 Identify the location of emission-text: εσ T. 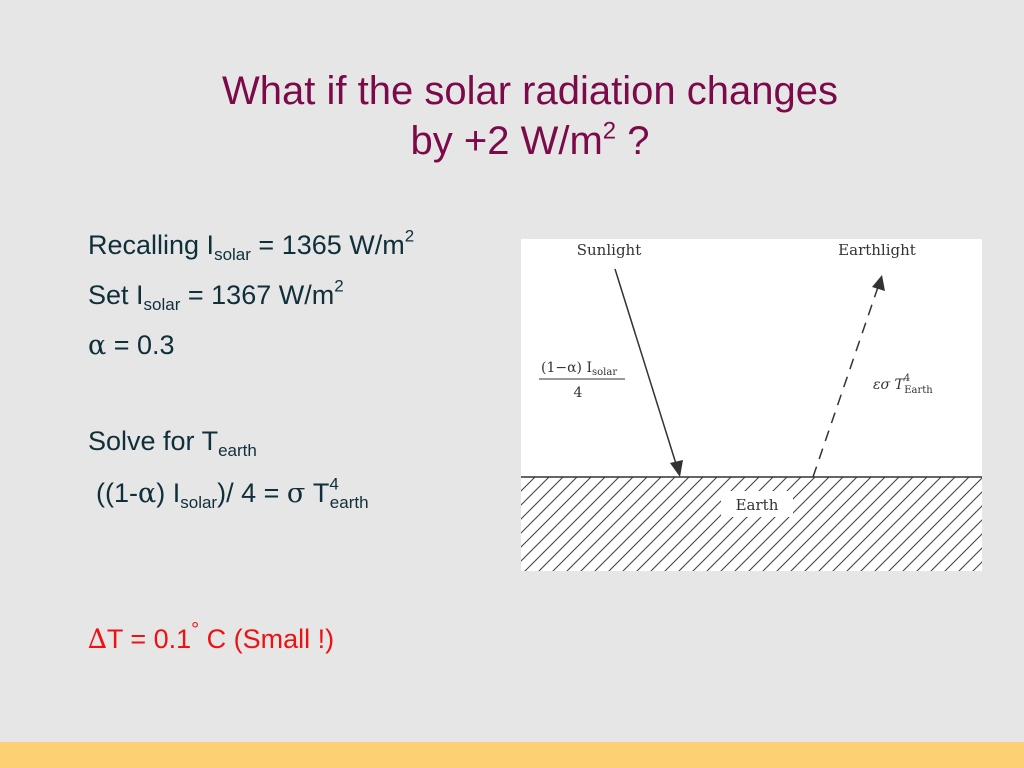
(889, 385).